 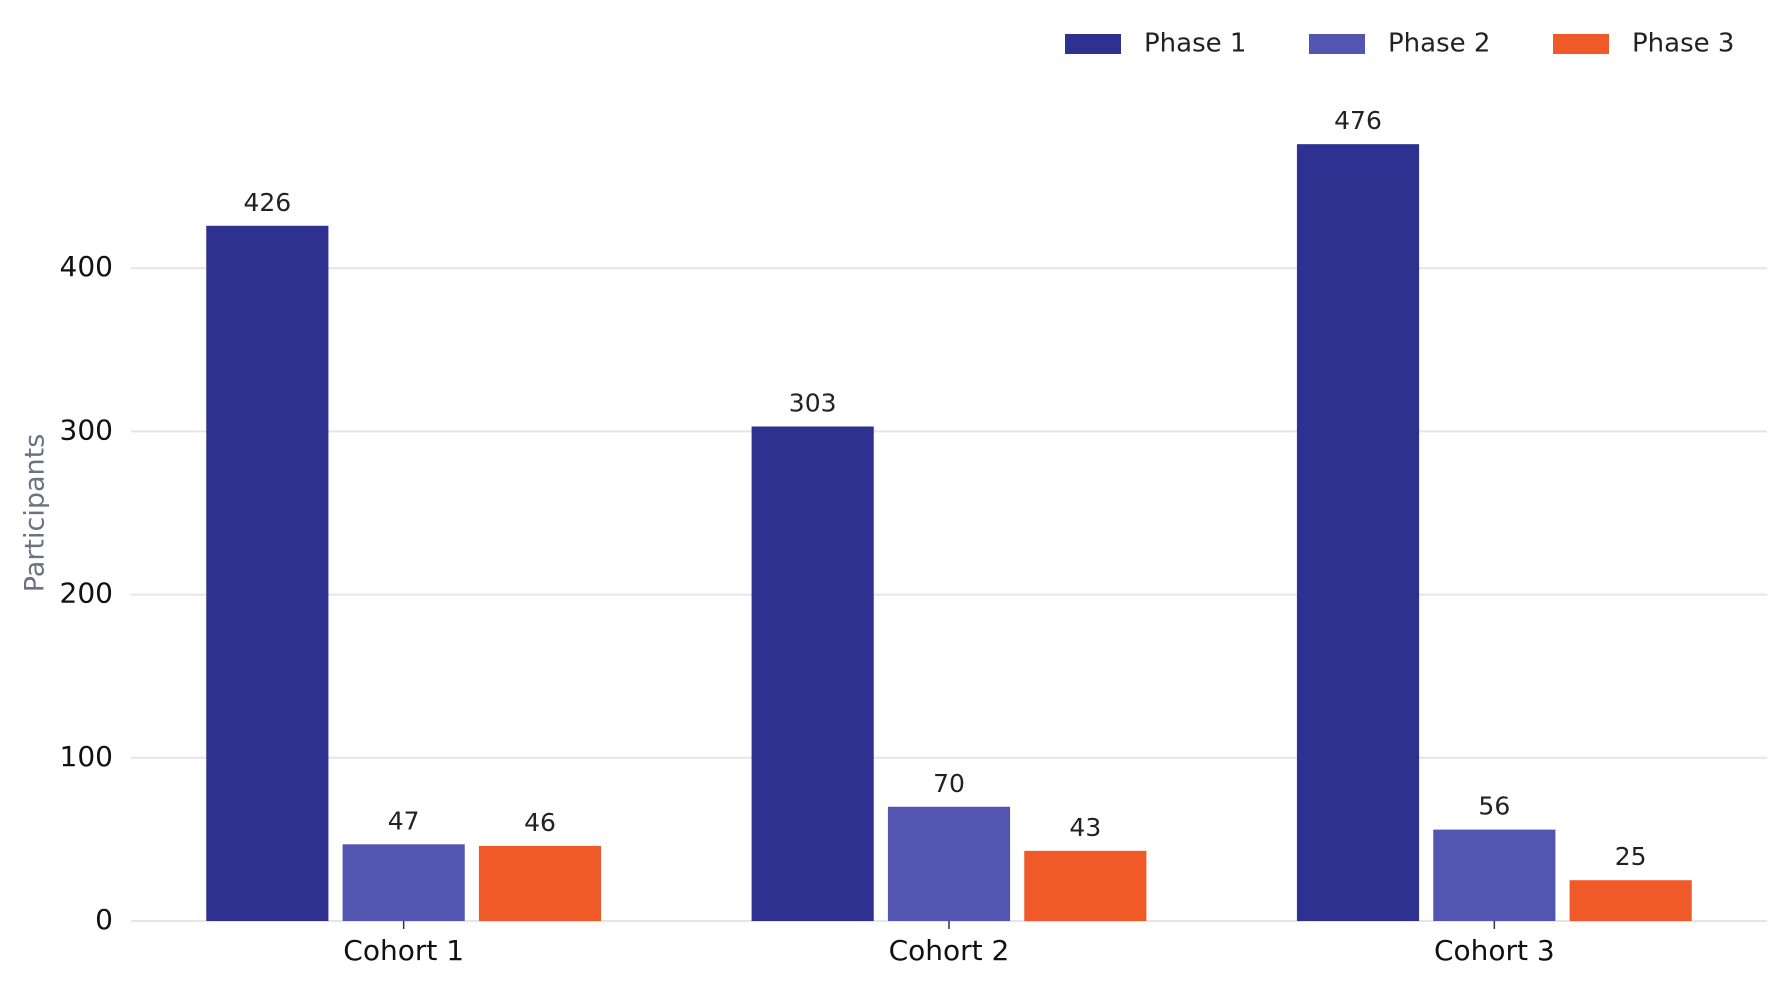 What do you see at coordinates (86, 756) in the screenshot?
I see `y-tick-label: 100` at bounding box center [86, 756].